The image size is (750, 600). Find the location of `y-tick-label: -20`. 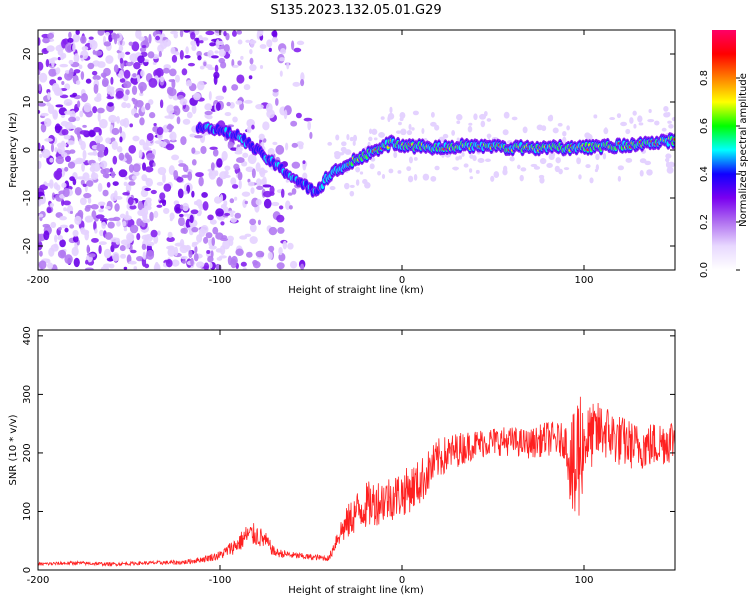

y-tick-label: -20 is located at coordinates (27, 246).